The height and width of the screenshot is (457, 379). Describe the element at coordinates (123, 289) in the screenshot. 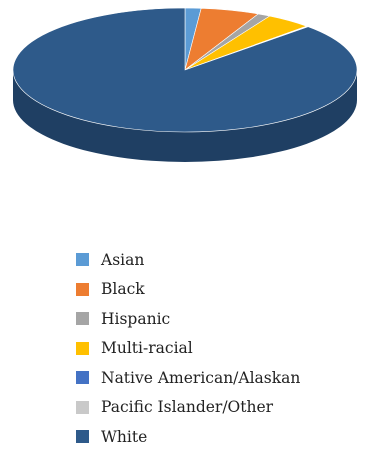

I see `legend-label: Black` at that location.